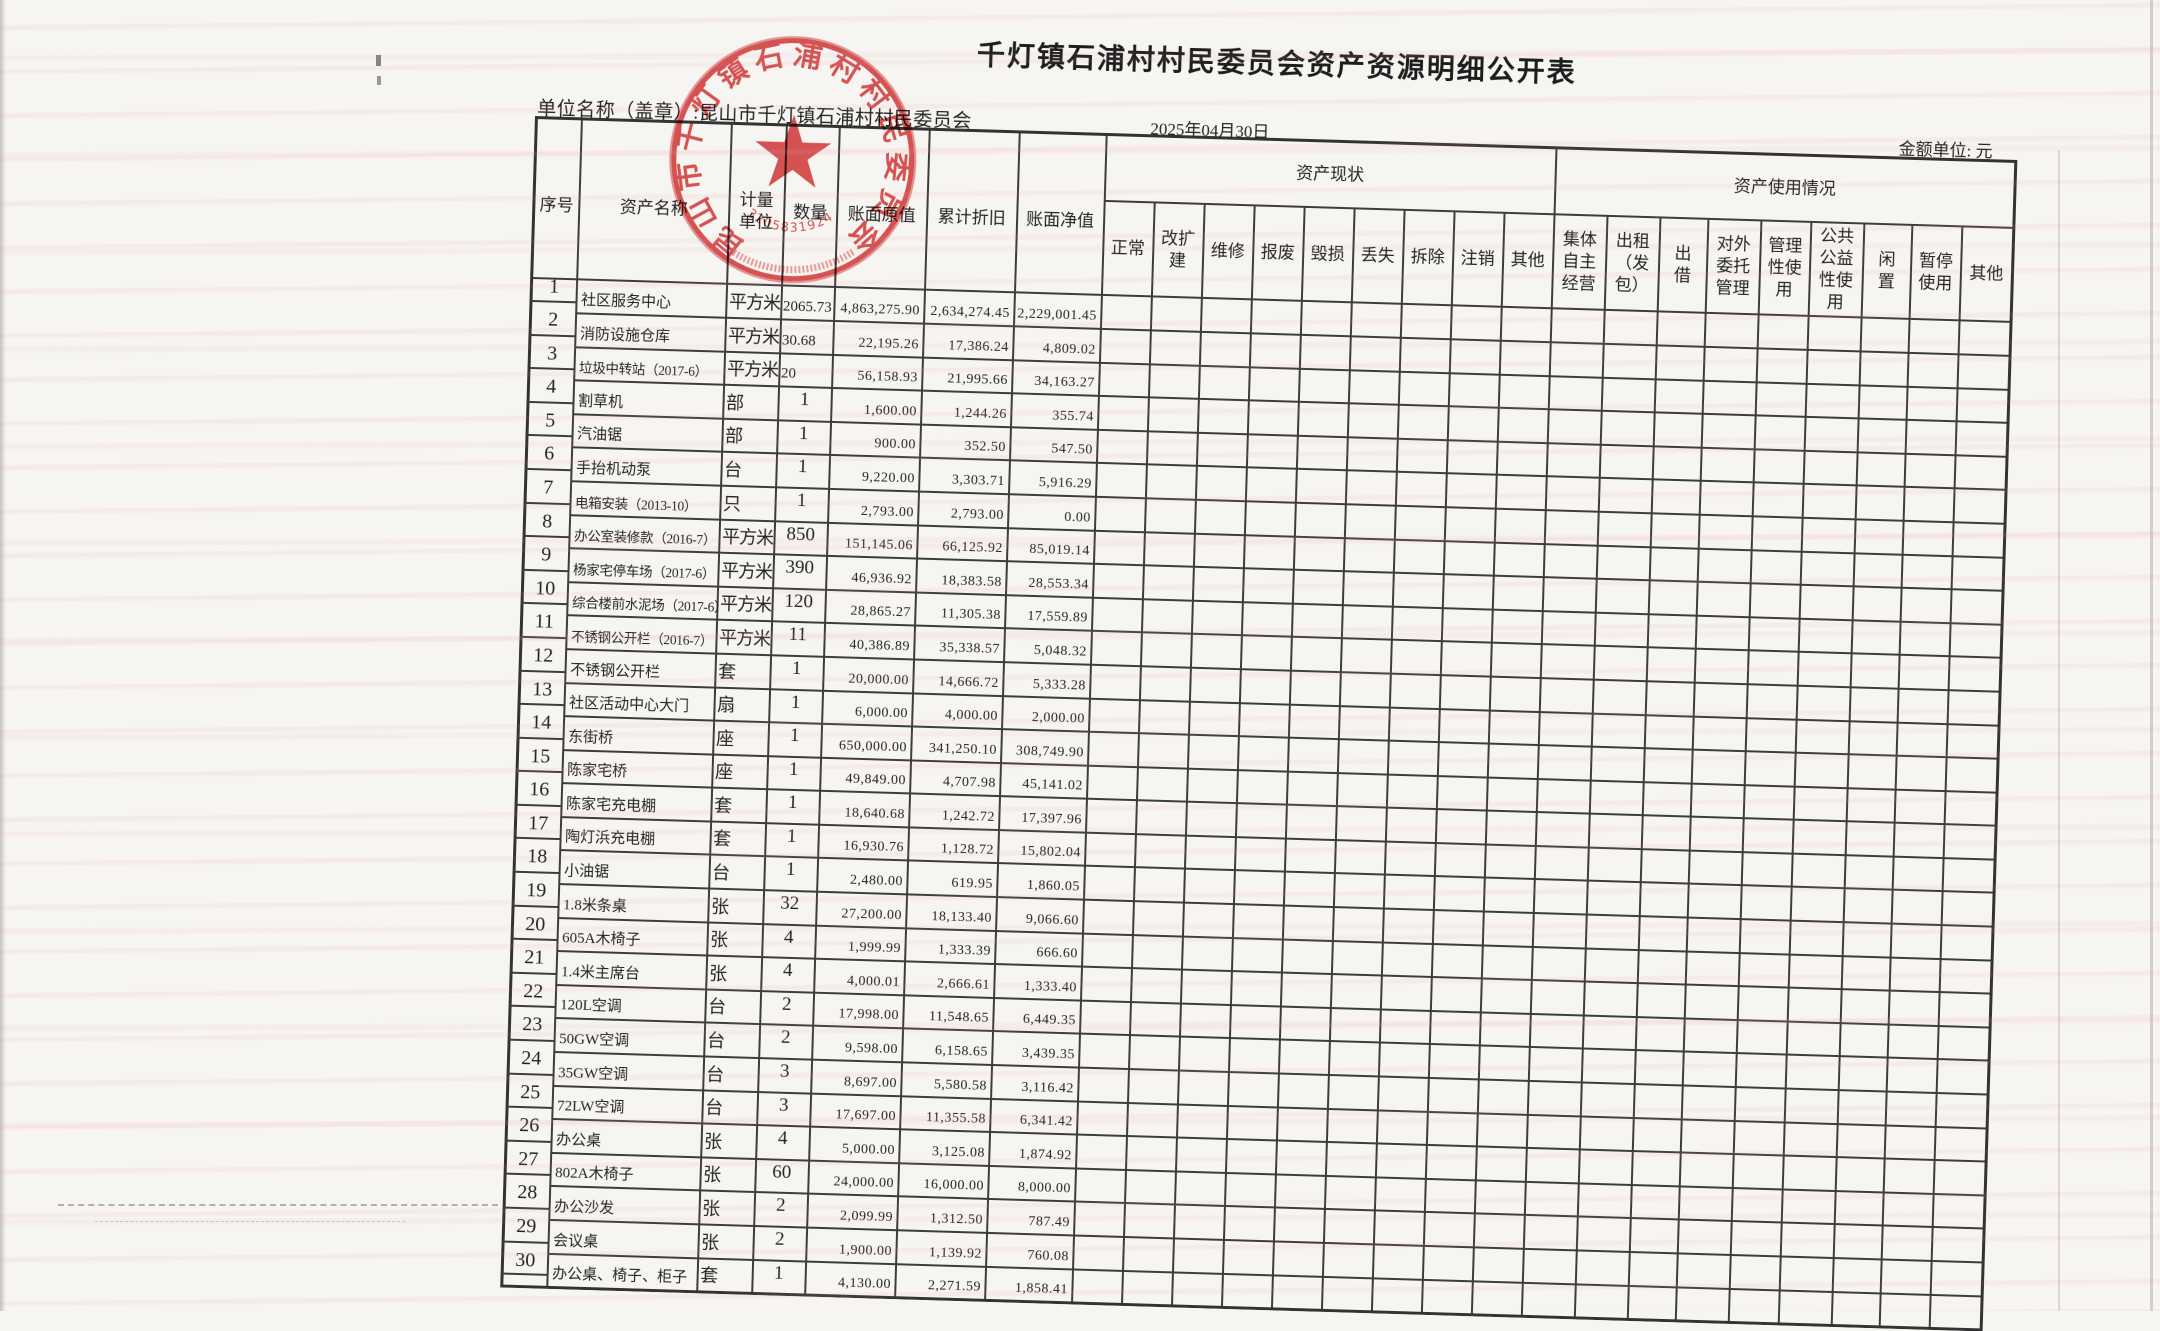  Describe the element at coordinates (1733, 266) in the screenshot. I see `usage-col-header-3: 对外委托管理` at that location.